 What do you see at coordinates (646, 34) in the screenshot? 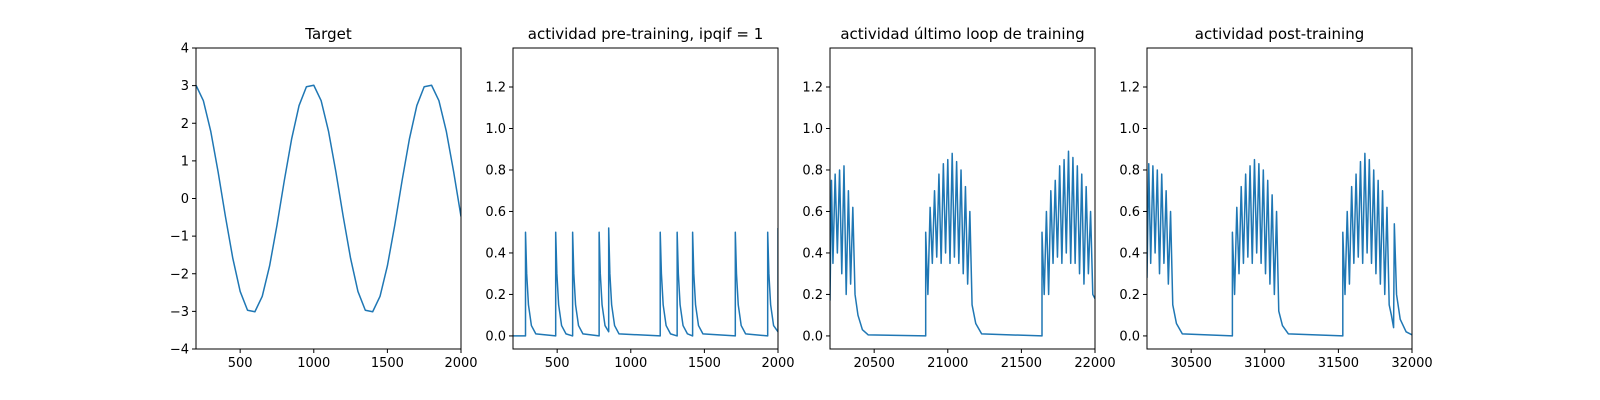
I see `subplot-title: actividad pre-training, ipqif = 1` at bounding box center [646, 34].